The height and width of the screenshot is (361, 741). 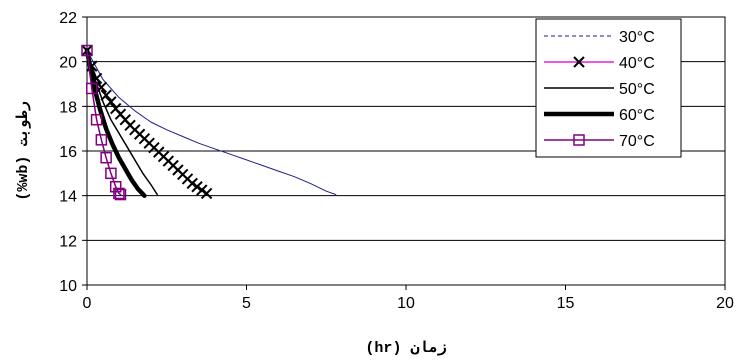 I want to click on x-tick-label-5: 5, so click(x=246, y=303).